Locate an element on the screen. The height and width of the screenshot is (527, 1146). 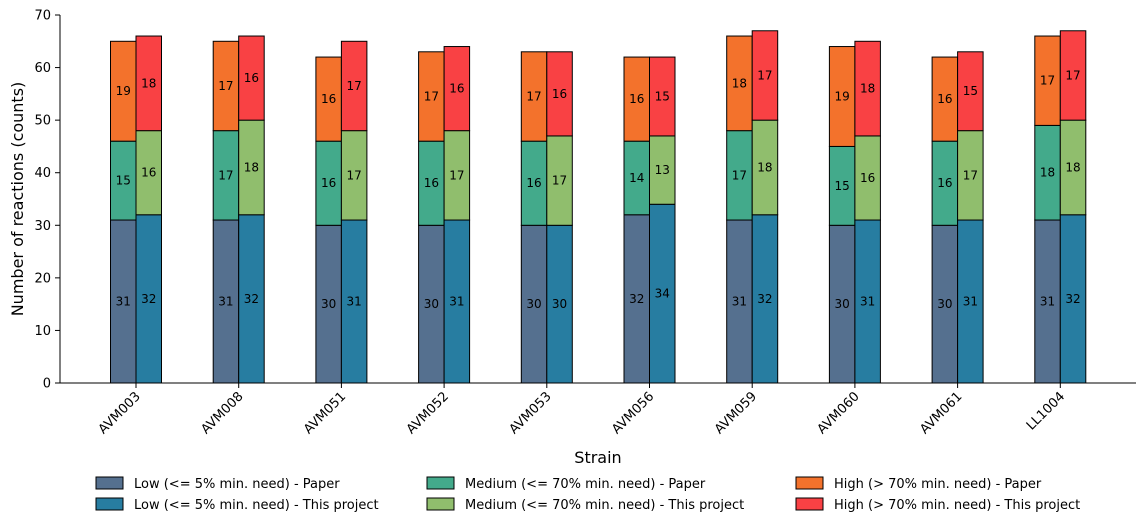
data-label: 14 is located at coordinates (636, 178).